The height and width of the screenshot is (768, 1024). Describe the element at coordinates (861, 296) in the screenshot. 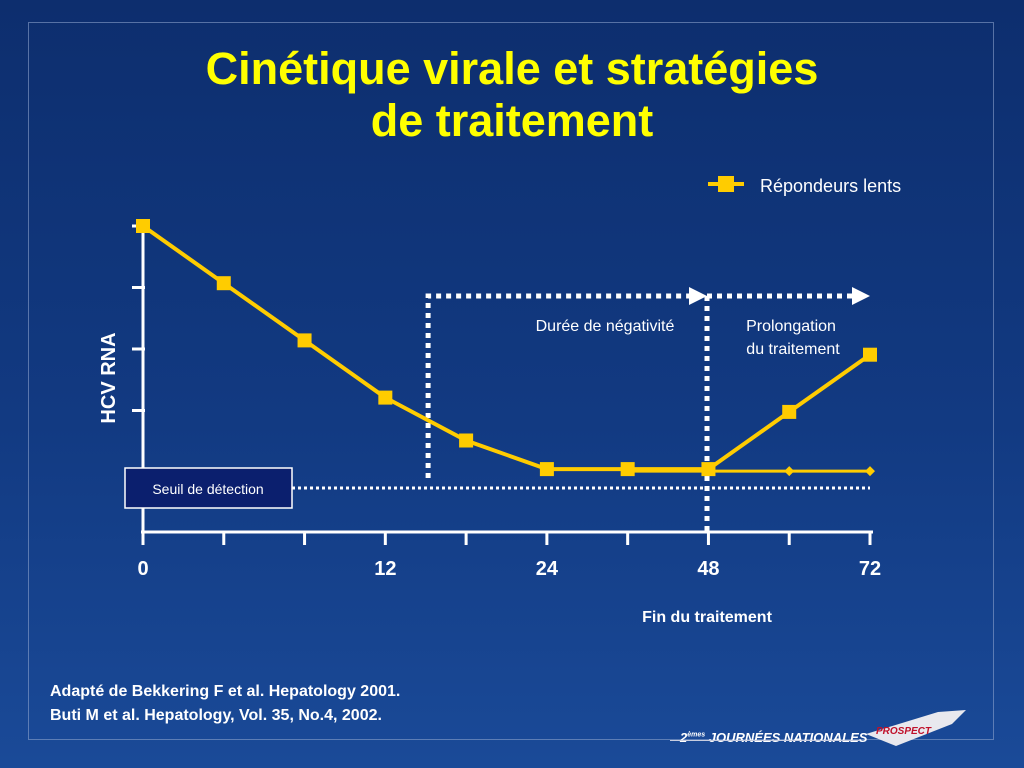

I see `extension-arrowhead` at that location.